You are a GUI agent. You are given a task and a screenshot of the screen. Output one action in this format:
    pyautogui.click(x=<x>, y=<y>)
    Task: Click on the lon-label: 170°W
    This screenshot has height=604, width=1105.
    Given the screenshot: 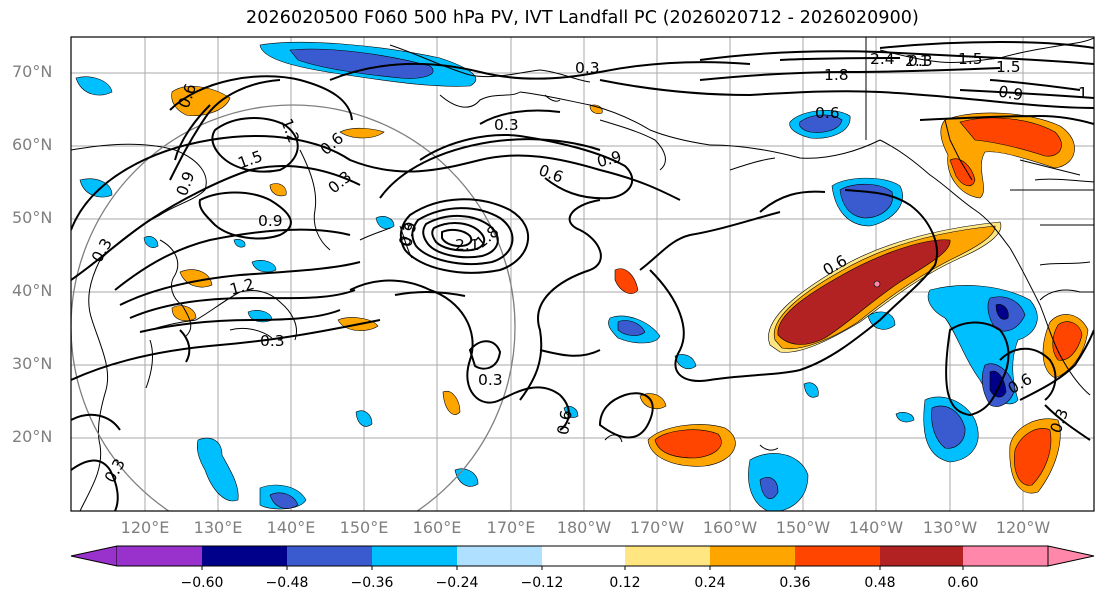 What is the action you would take?
    pyautogui.click(x=657, y=527)
    